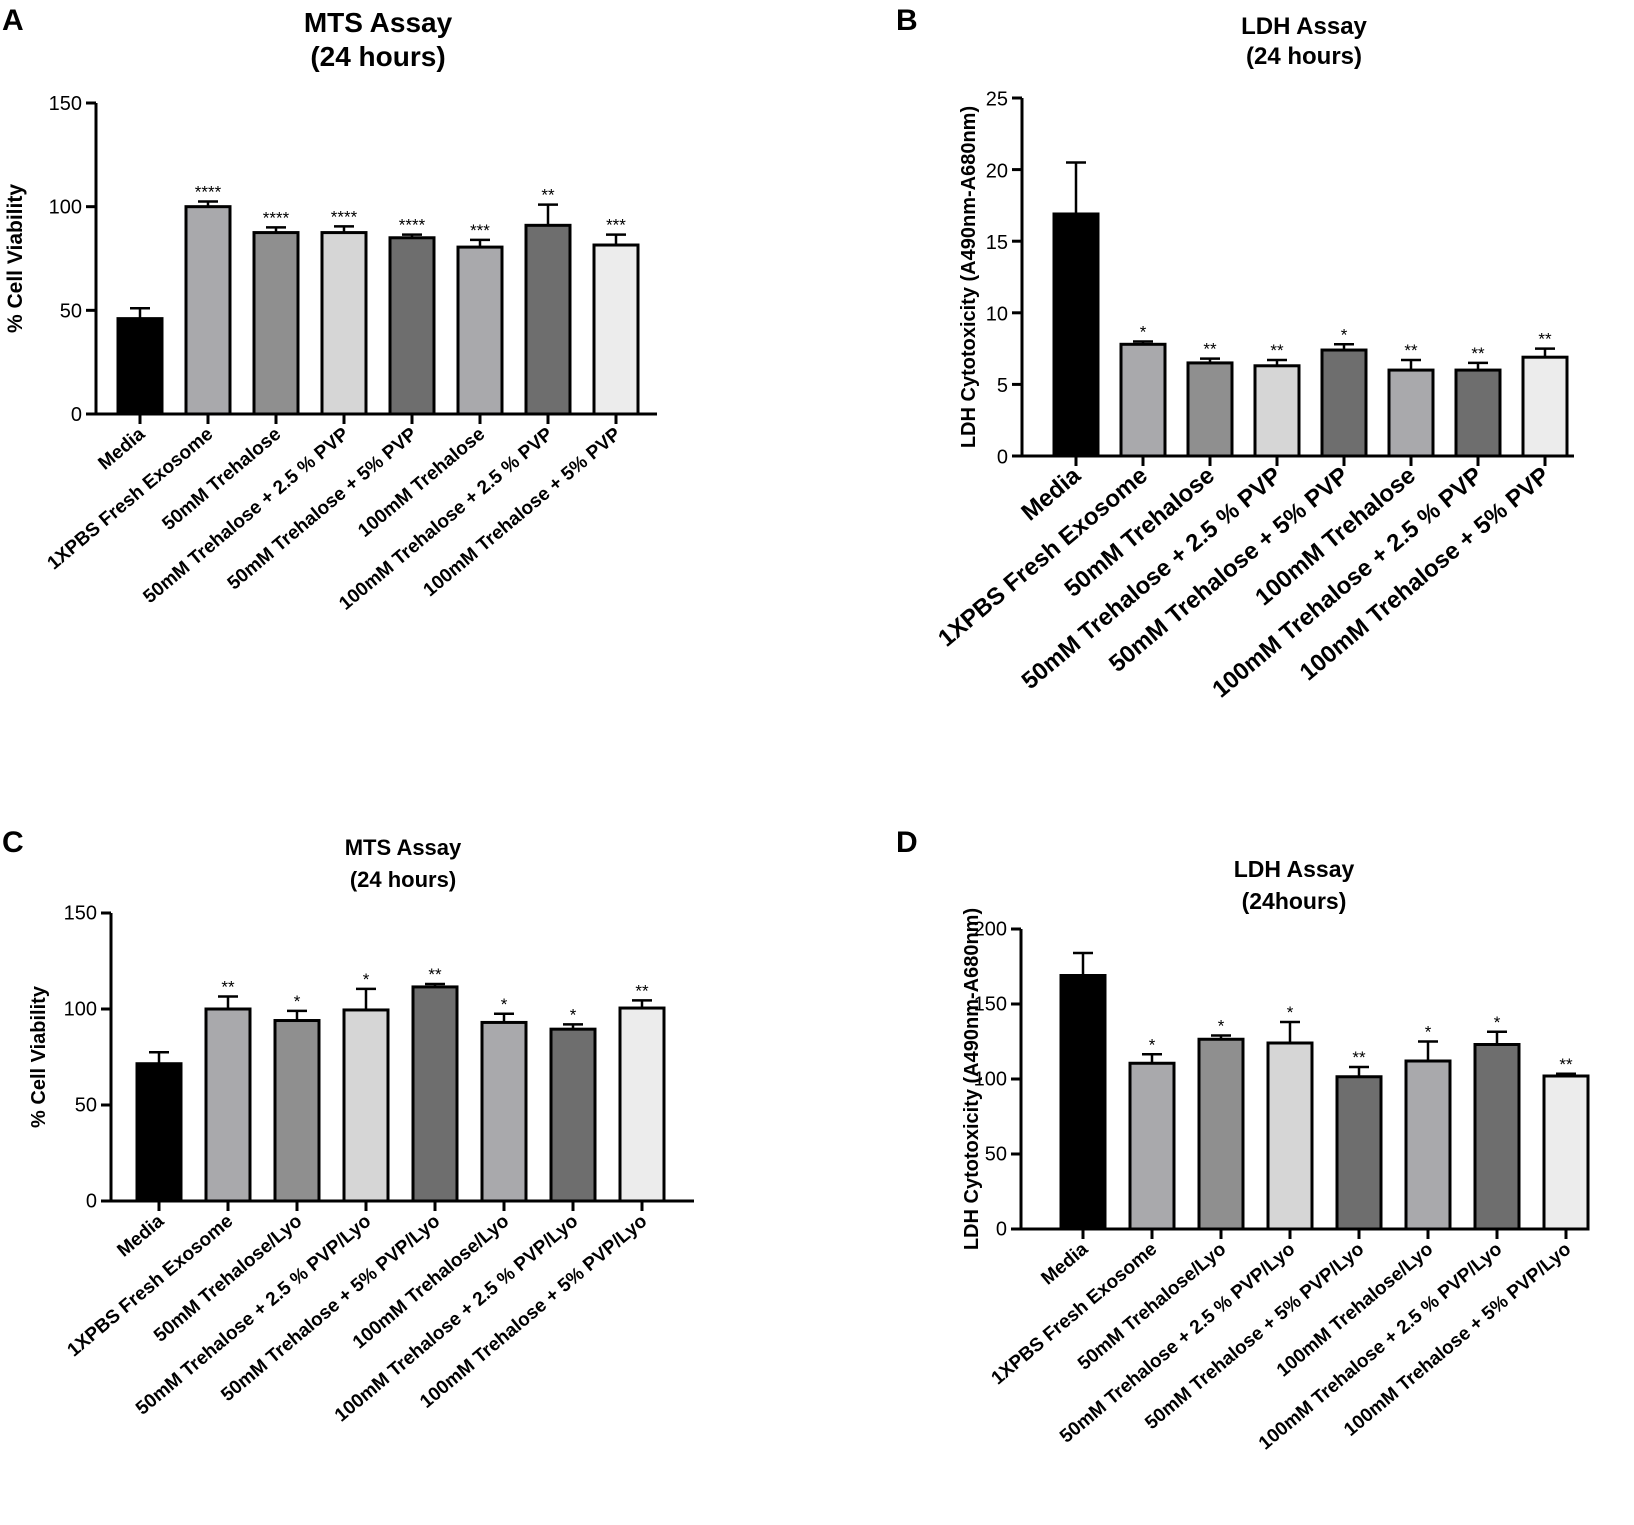 This screenshot has width=1634, height=1525. I want to click on panel-letter: D, so click(907, 842).